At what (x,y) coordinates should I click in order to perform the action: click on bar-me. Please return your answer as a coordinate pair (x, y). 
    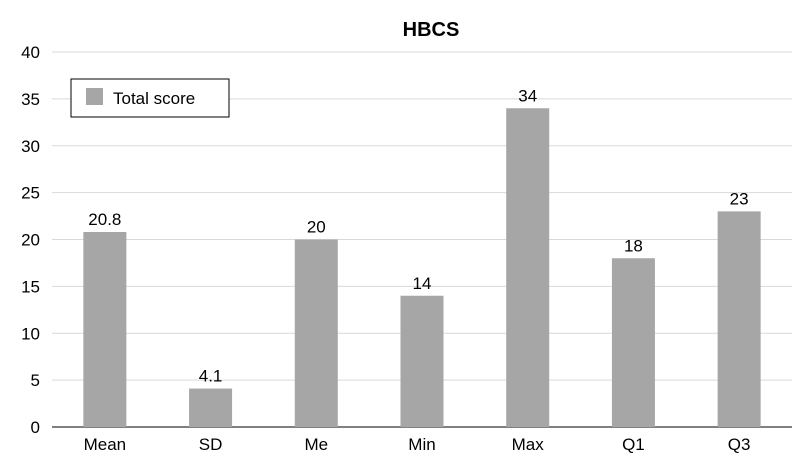
    Looking at the image, I should click on (316, 333).